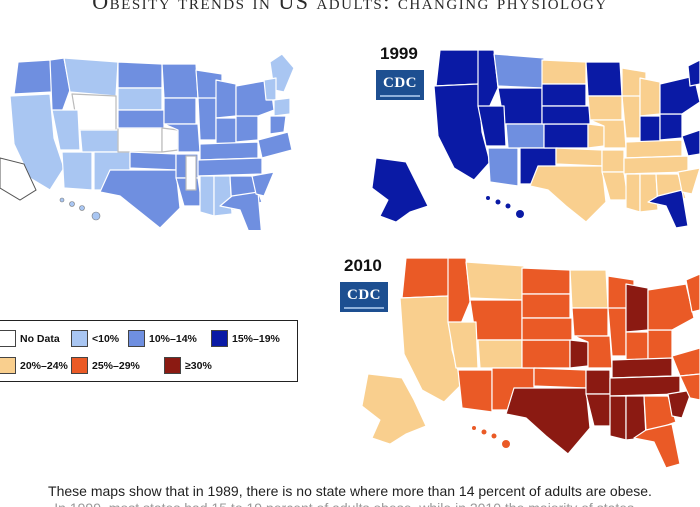  What do you see at coordinates (162, 338) in the screenshot?
I see `legend-item: 10%–14%` at bounding box center [162, 338].